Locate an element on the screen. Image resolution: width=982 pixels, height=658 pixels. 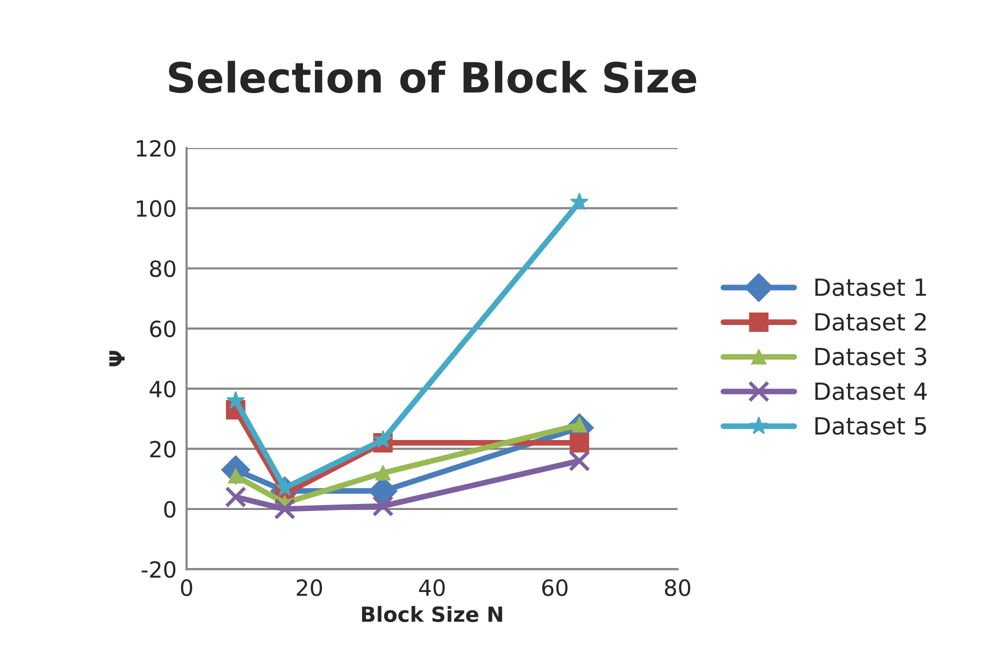
legend-label: Dataset 3 is located at coordinates (870, 357).